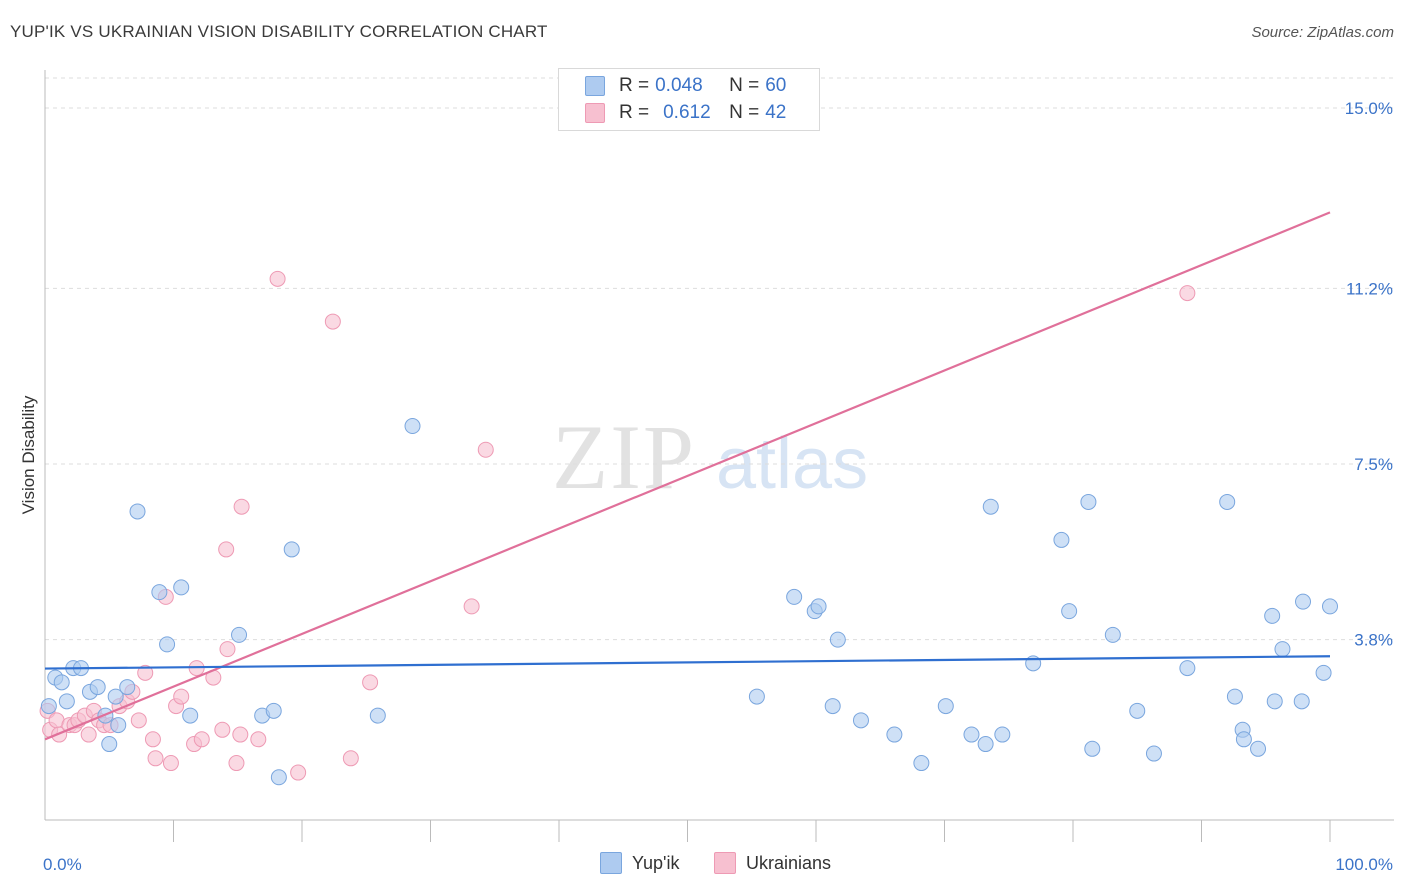 The width and height of the screenshot is (1406, 892). I want to click on x-tick-label: 0.0%, so click(62, 864).